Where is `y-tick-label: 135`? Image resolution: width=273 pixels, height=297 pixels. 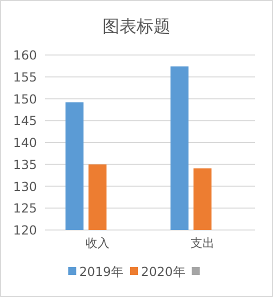
y-tick-label: 135 is located at coordinates (25, 164).